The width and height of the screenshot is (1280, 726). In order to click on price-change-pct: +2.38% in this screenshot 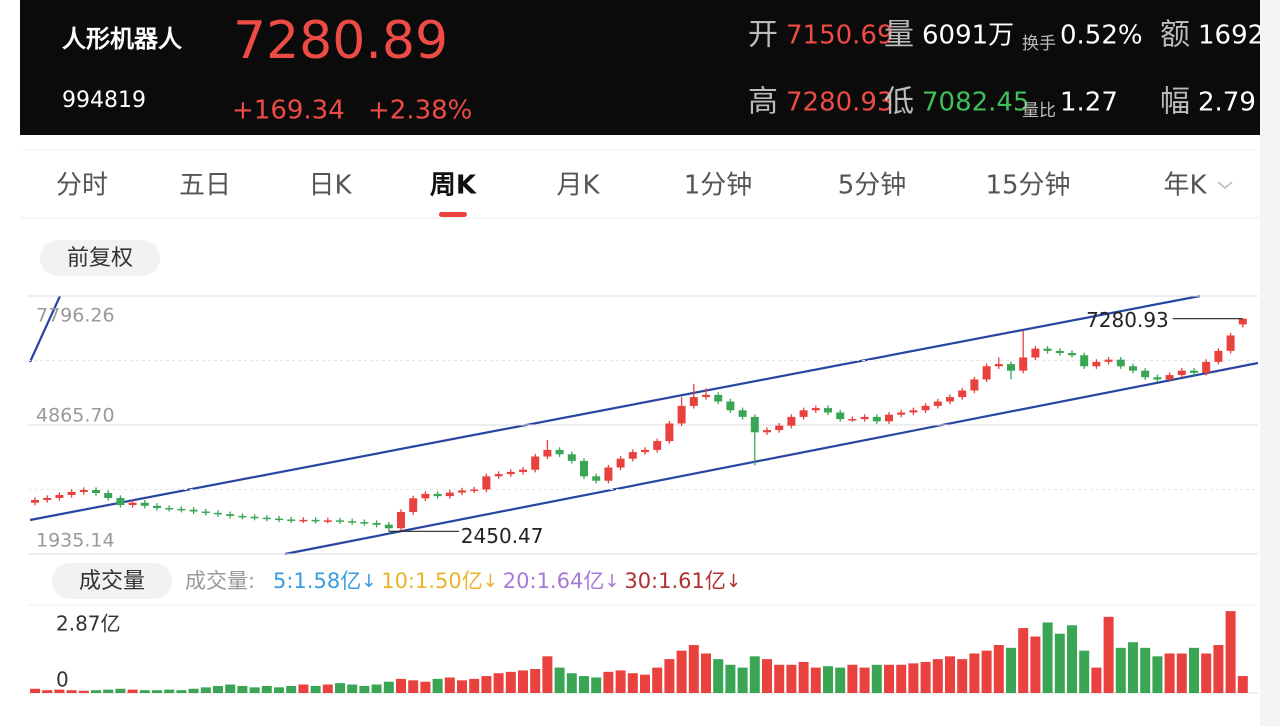, I will do `click(420, 111)`.